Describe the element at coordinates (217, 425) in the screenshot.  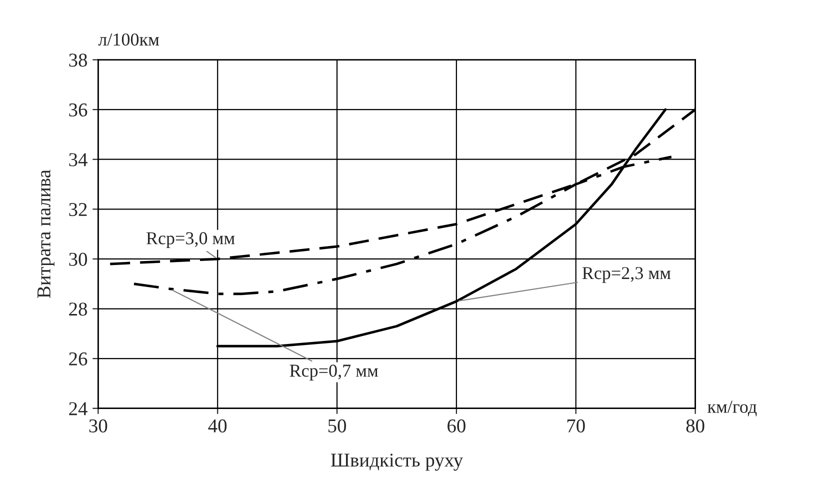
I see `x-tick-label: 40` at that location.